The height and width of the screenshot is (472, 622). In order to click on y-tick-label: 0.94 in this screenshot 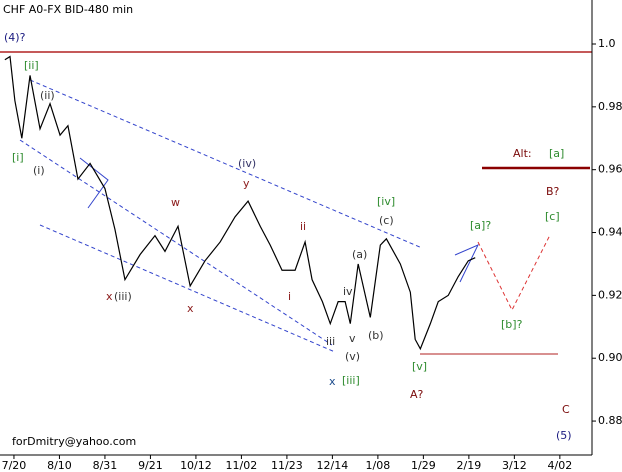, I will do `click(610, 232)`.